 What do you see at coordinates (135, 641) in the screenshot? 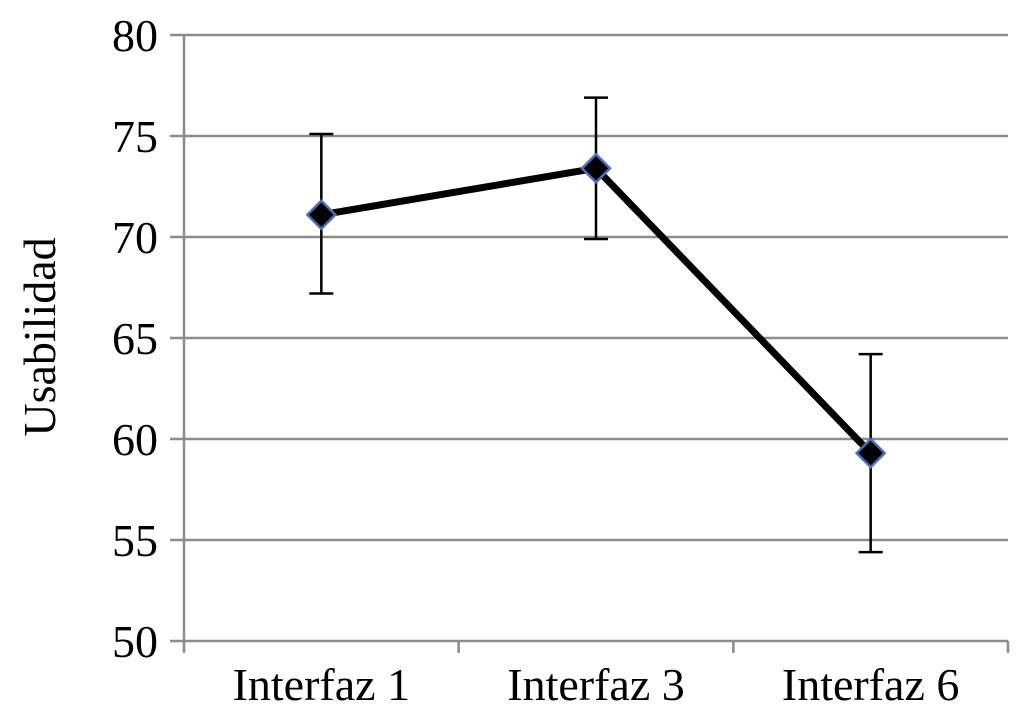
I see `y-tick-label: 50` at bounding box center [135, 641].